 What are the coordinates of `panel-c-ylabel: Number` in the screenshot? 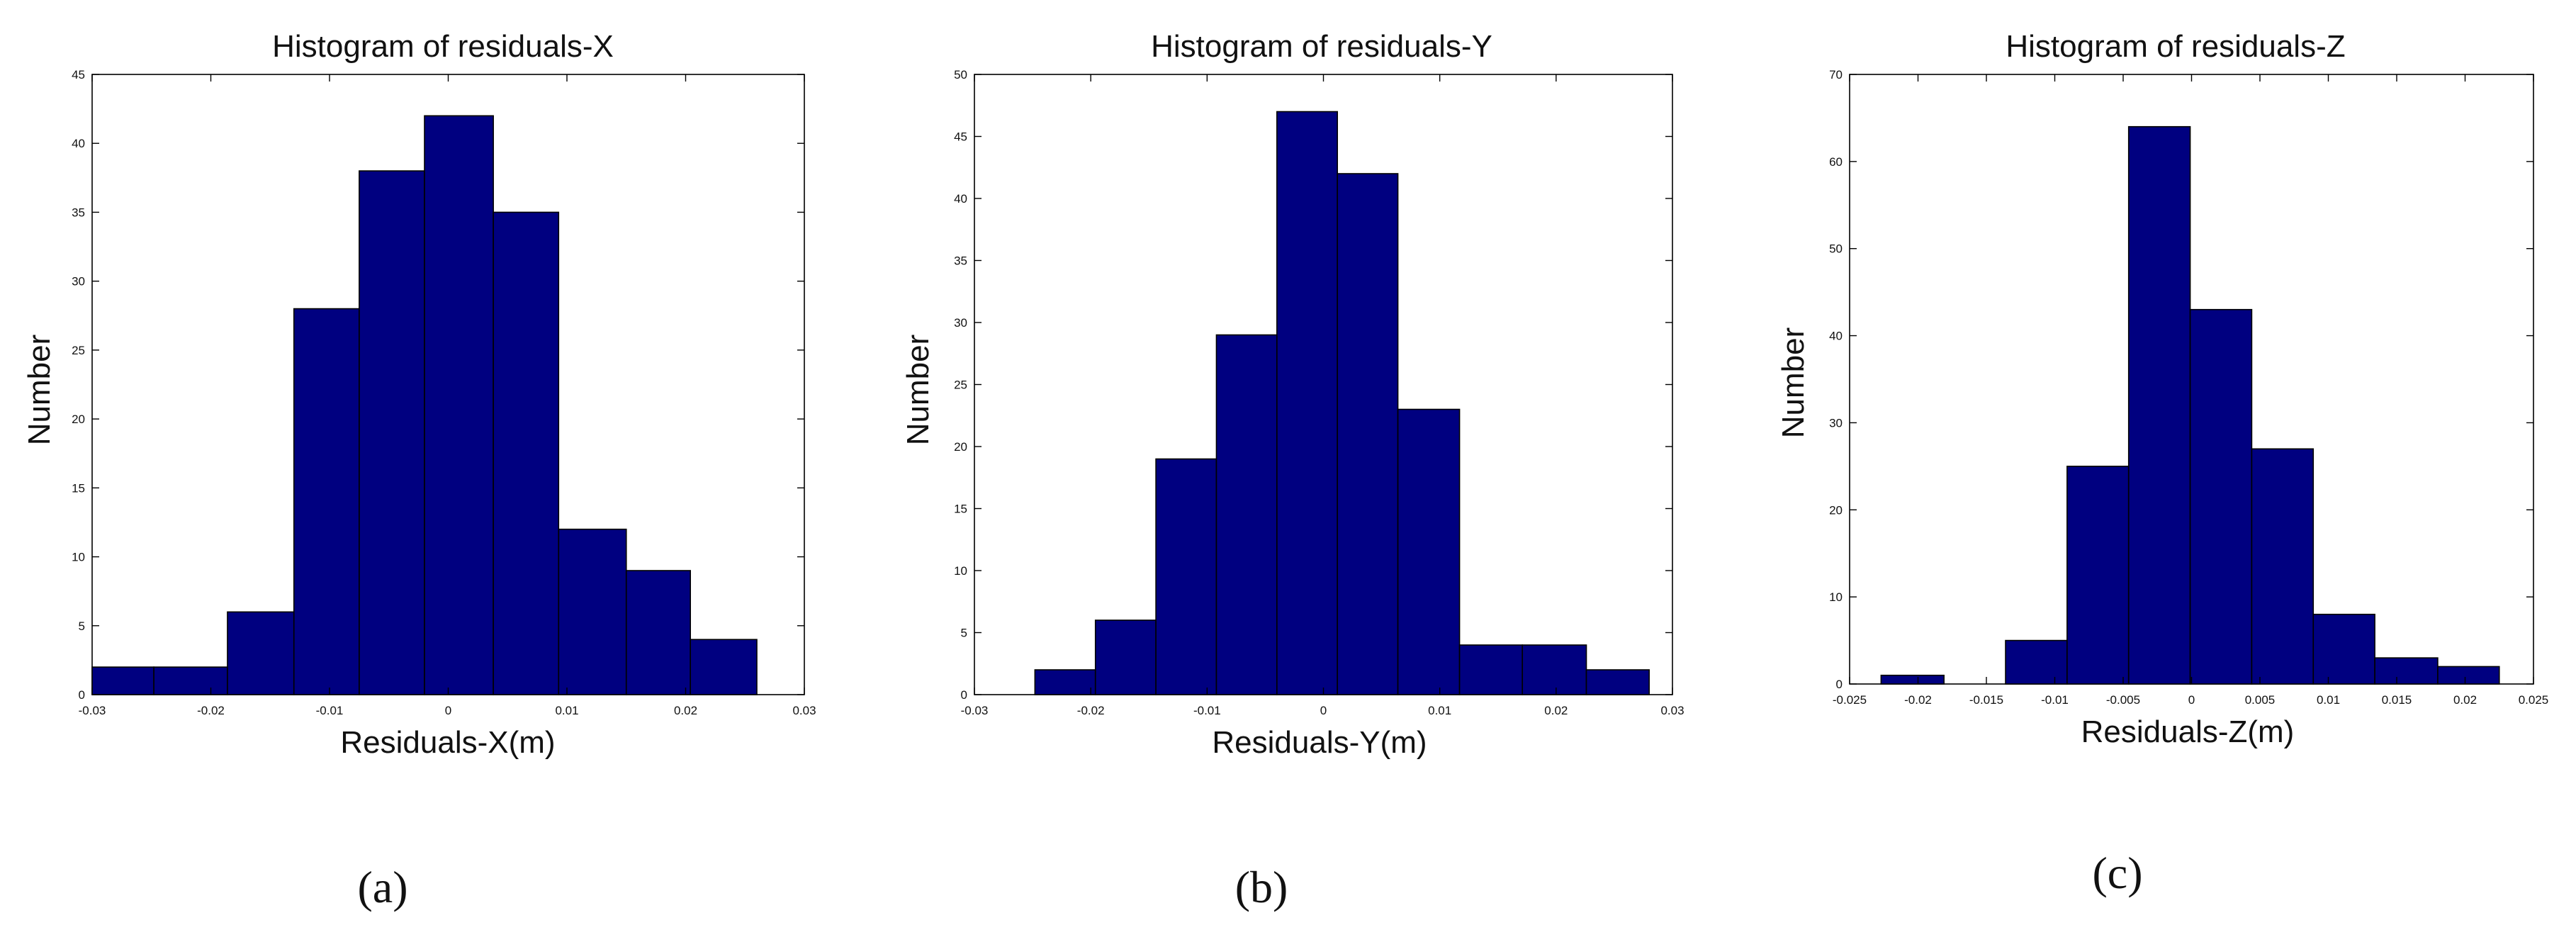 It's located at (1793, 383).